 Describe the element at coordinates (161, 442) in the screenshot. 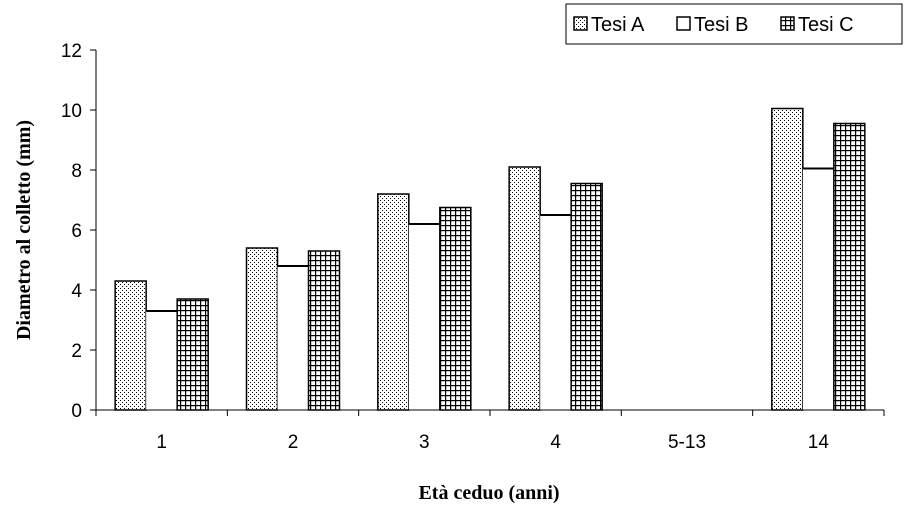

I see `x-tick-label-0: 1` at that location.